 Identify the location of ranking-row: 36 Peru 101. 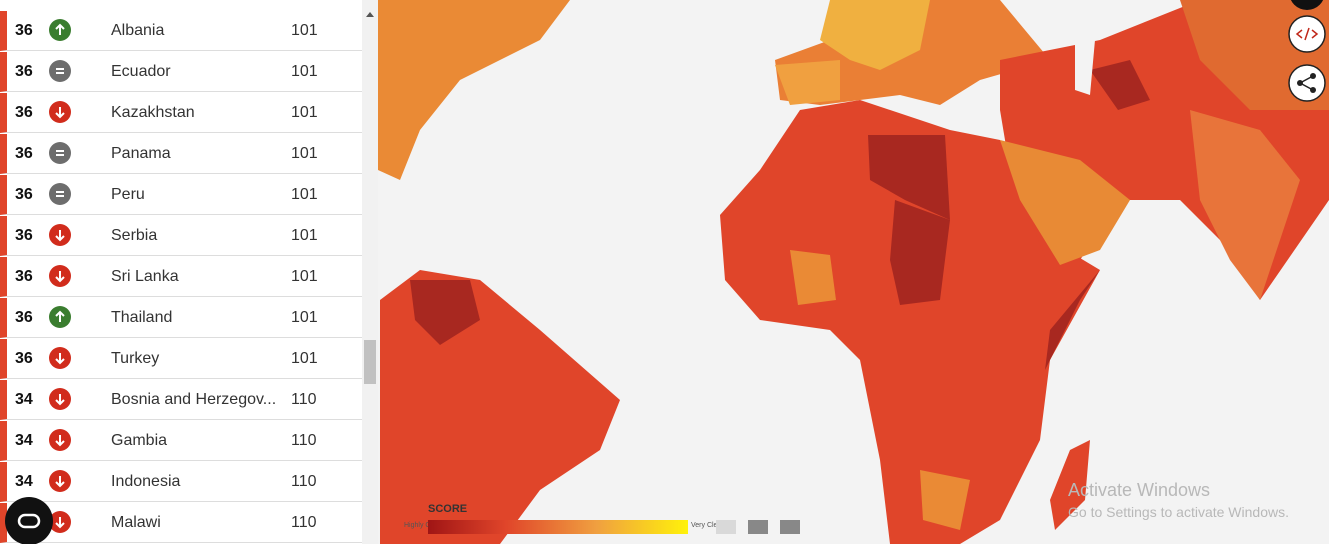
(181, 195).